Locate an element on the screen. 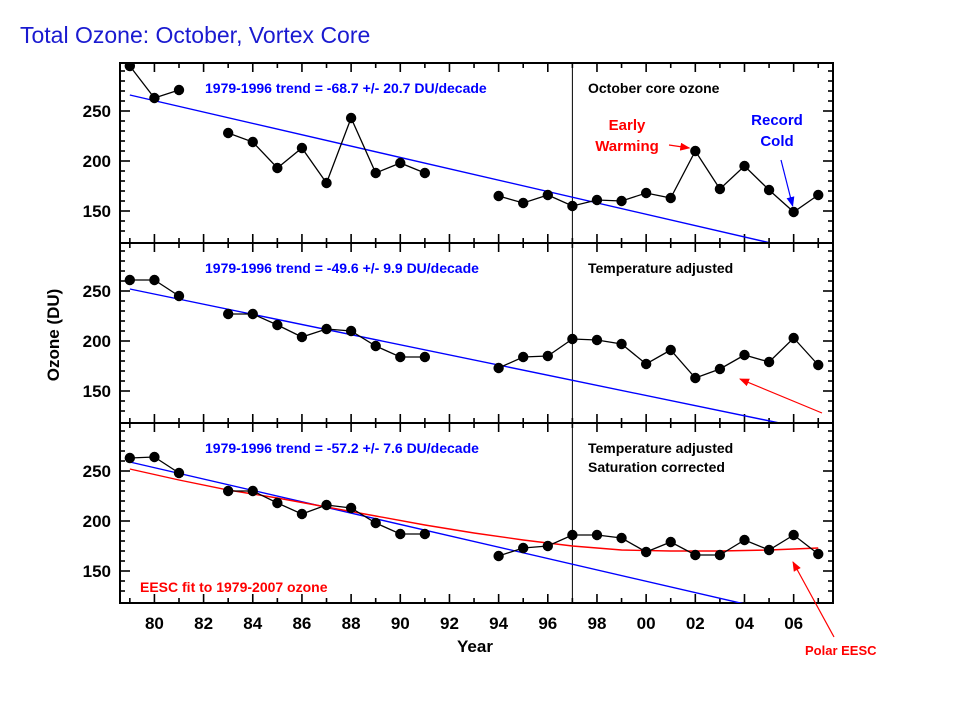 The image size is (960, 720). y-tick-label: 200 is located at coordinates (97, 161).